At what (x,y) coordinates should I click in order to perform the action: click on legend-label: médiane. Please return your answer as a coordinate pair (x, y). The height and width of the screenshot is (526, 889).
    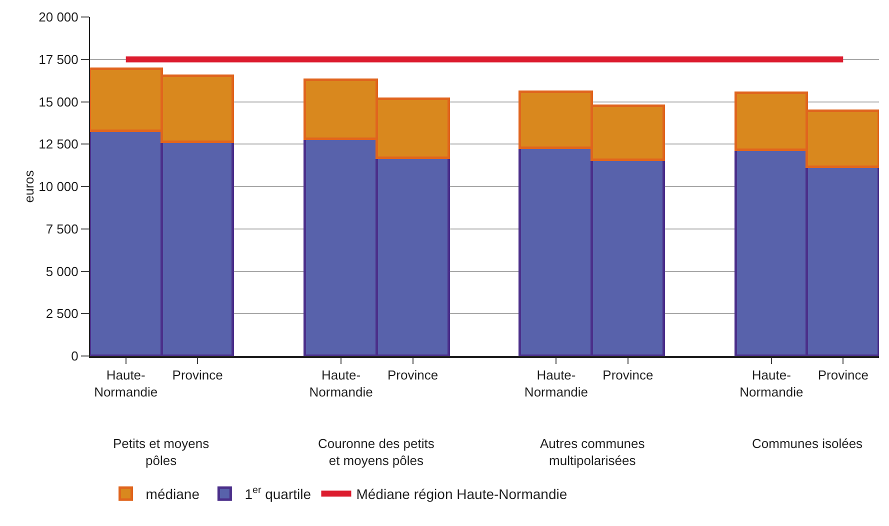
    Looking at the image, I should click on (173, 494).